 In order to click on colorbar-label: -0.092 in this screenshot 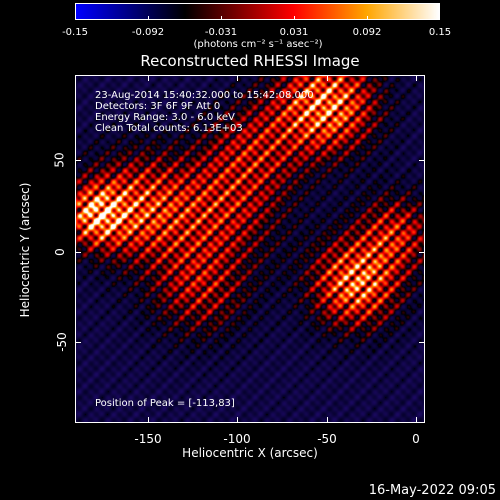, I will do `click(148, 32)`.